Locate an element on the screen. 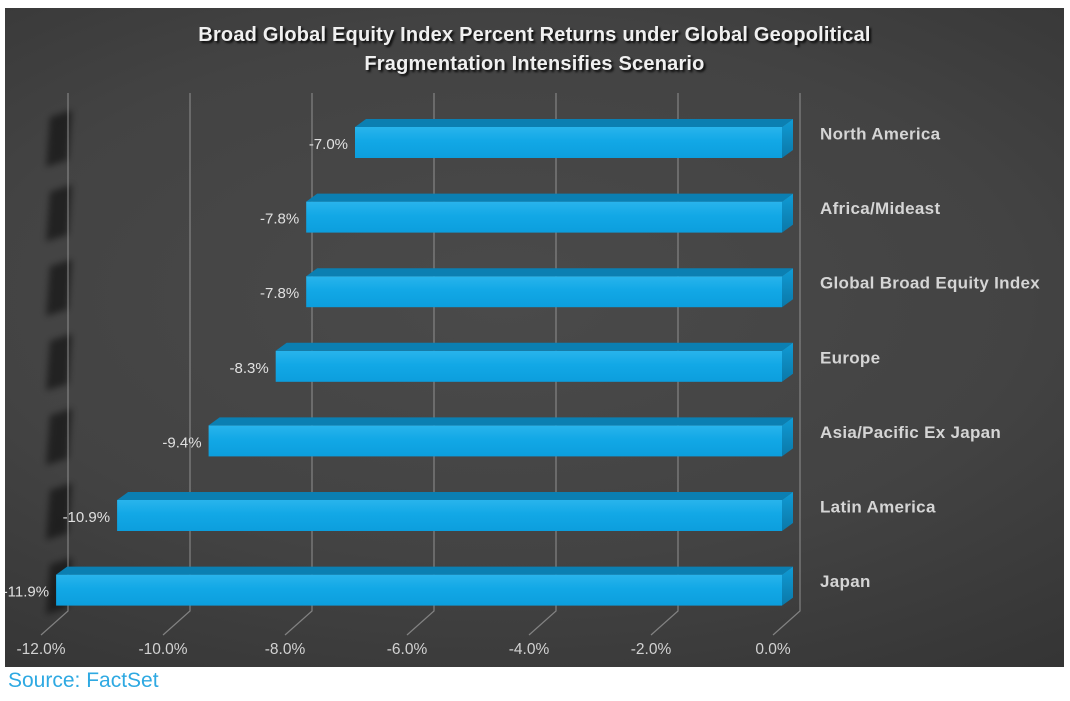 The height and width of the screenshot is (701, 1070). axis-tick-label: -8.0% is located at coordinates (285, 649).